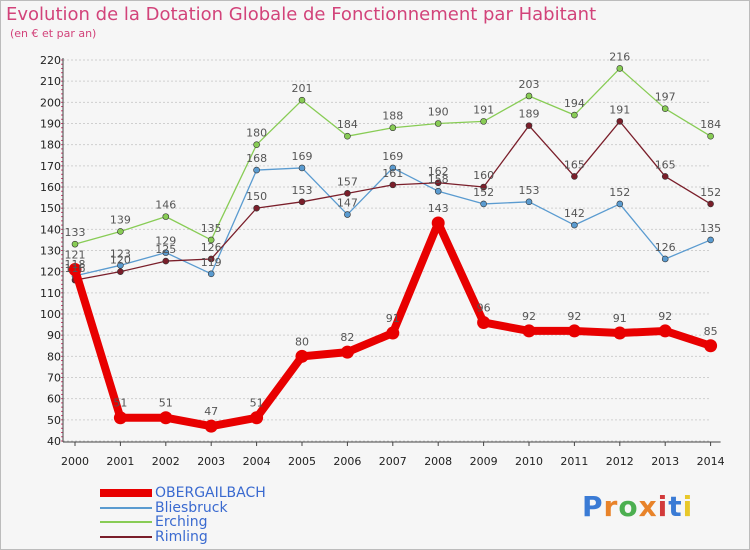  What do you see at coordinates (619, 109) in the screenshot?
I see `data-label: 191` at bounding box center [619, 109].